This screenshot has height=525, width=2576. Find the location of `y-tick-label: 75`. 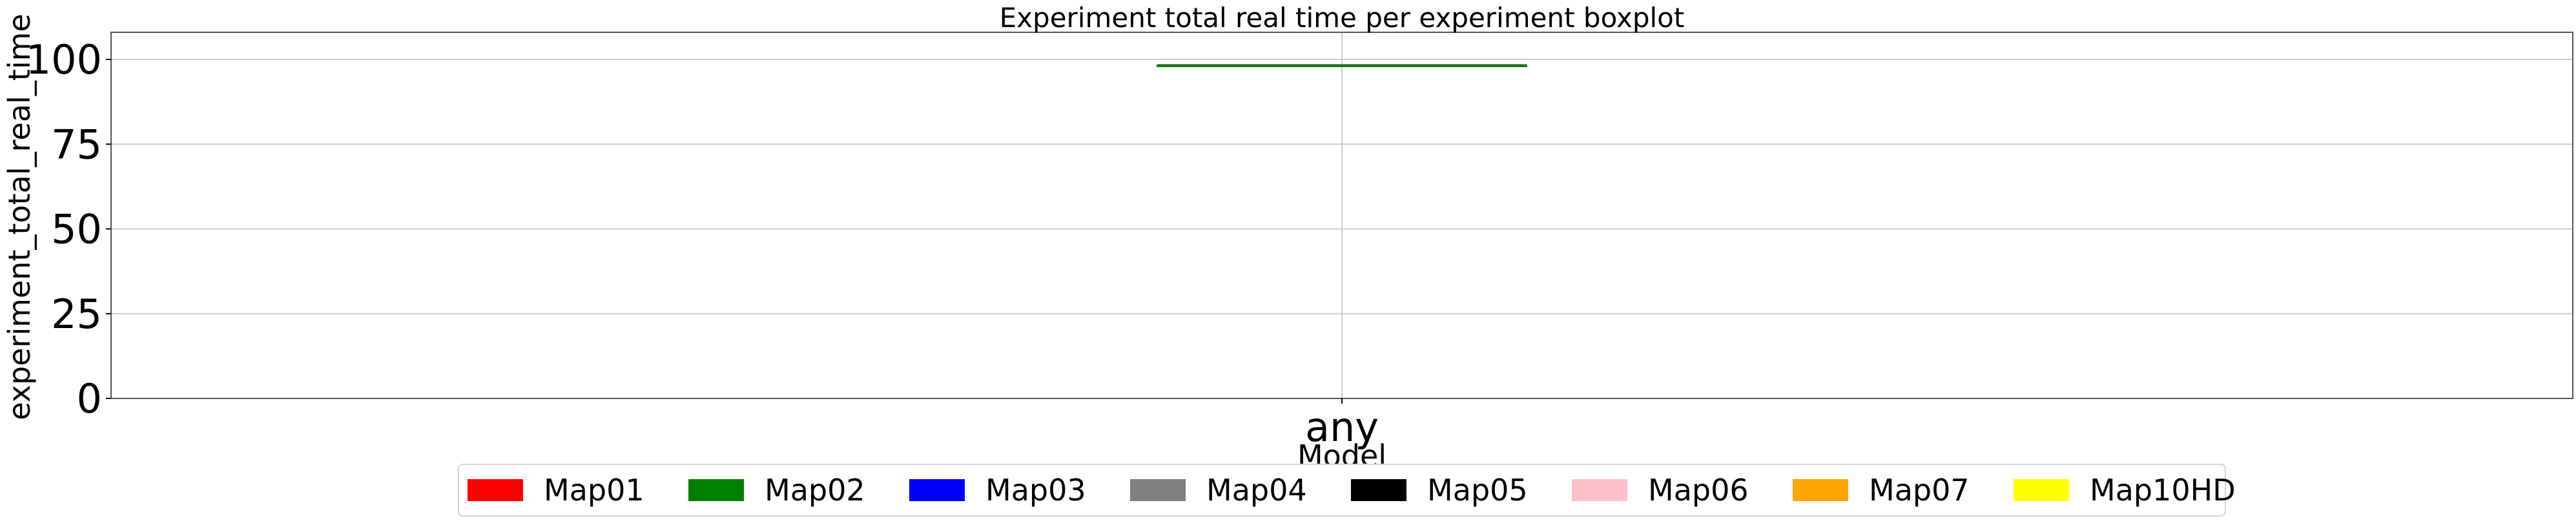

y-tick-label: 75 is located at coordinates (76, 144).